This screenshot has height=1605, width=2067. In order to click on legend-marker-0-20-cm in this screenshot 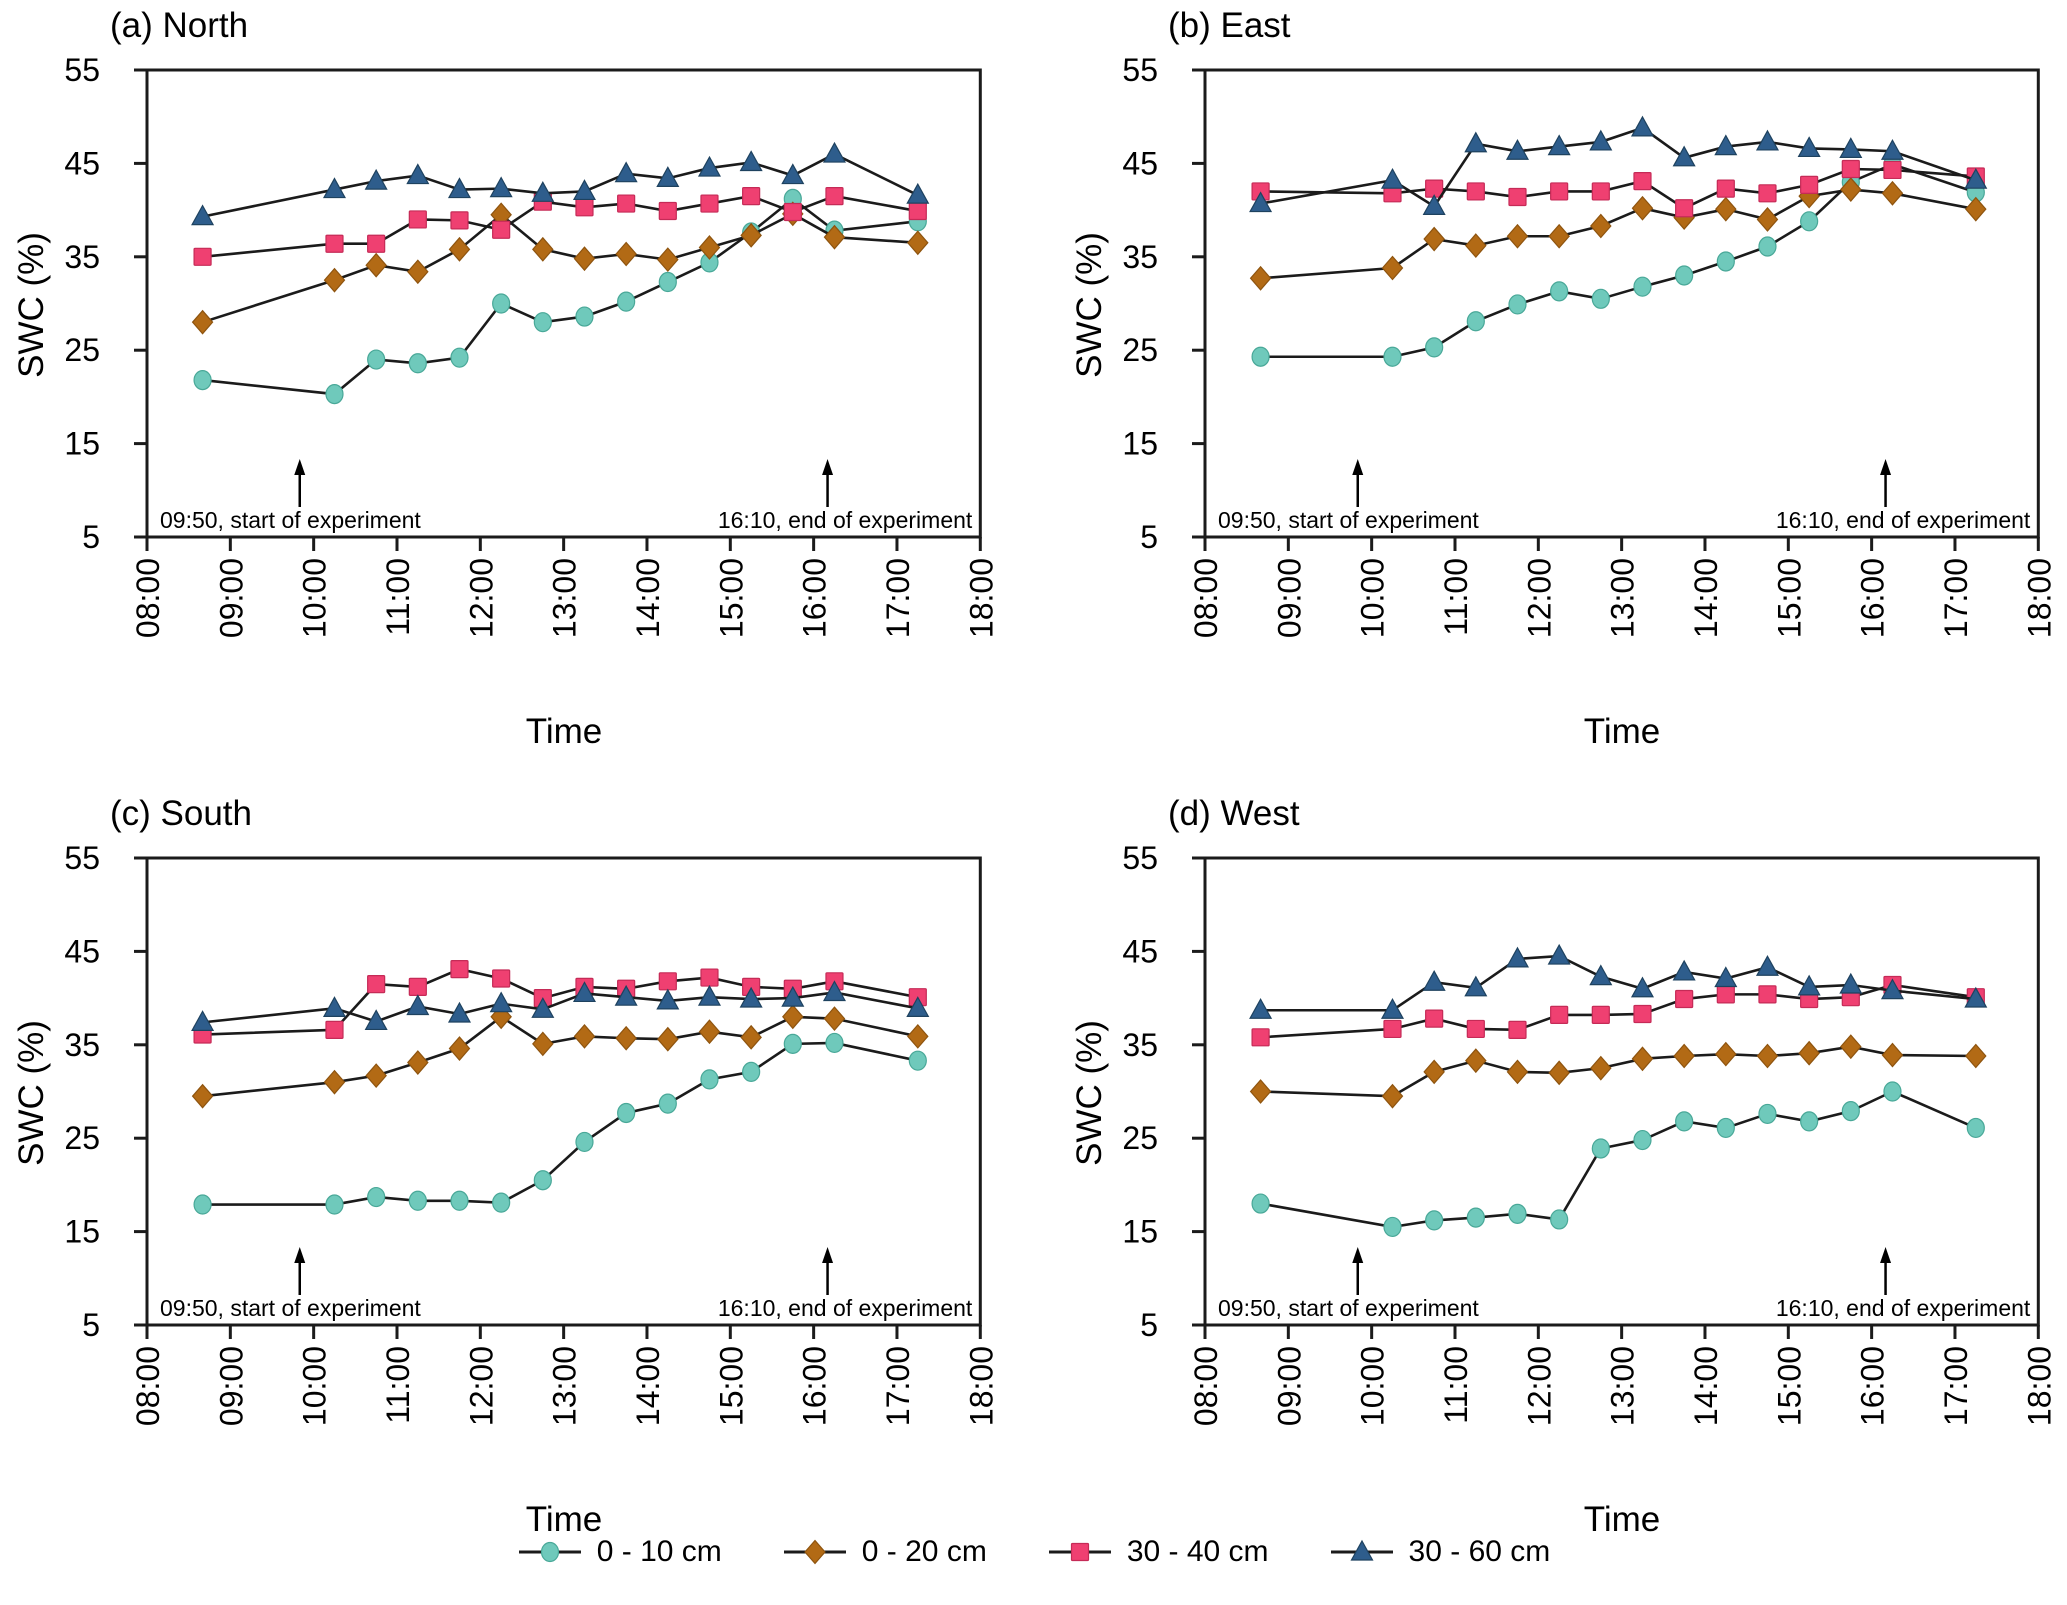, I will do `click(814, 1552)`.